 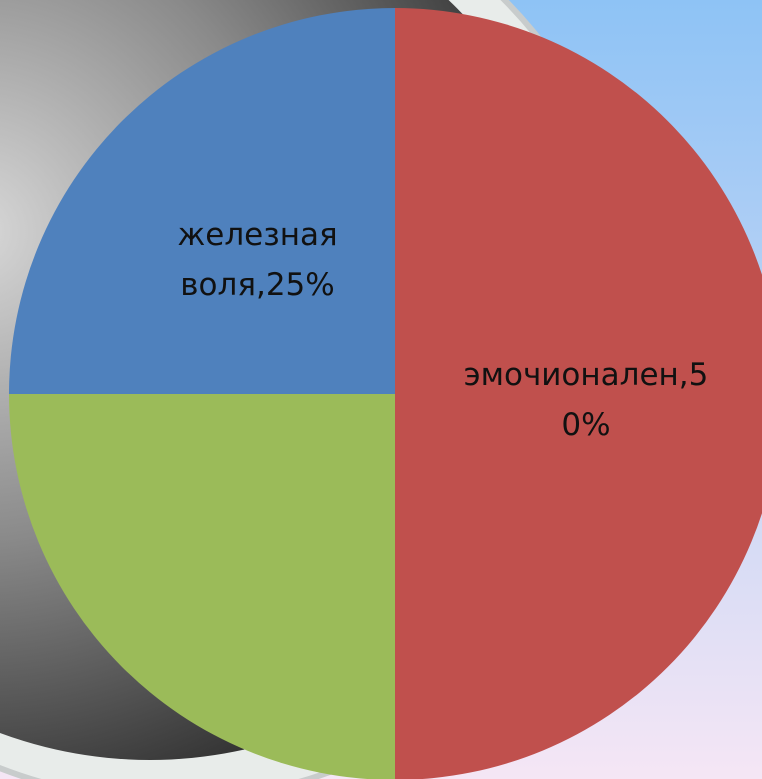 I want to click on data-label: эмочионален,50%, so click(x=586, y=400).